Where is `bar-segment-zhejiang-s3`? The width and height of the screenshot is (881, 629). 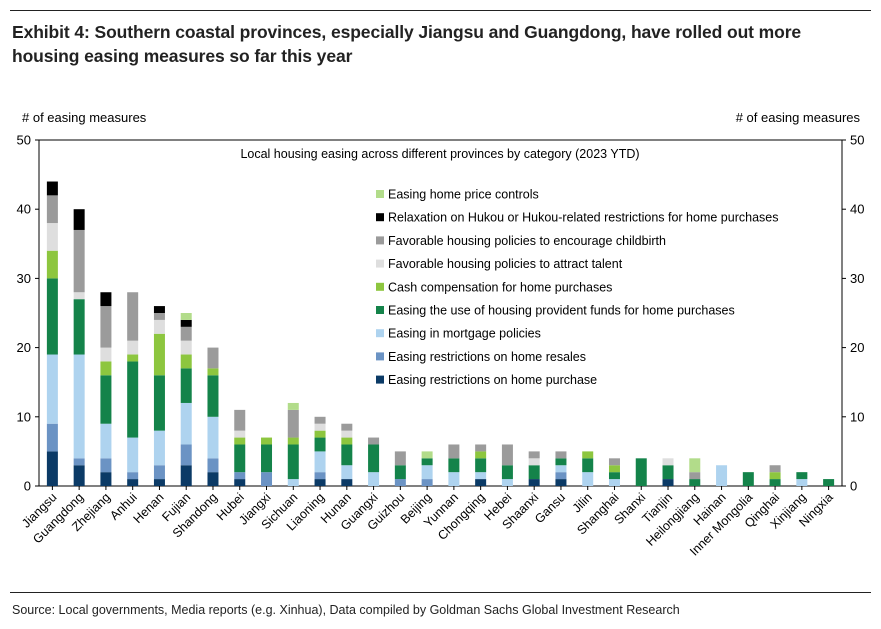
bar-segment-zhejiang-s3 is located at coordinates (106, 399).